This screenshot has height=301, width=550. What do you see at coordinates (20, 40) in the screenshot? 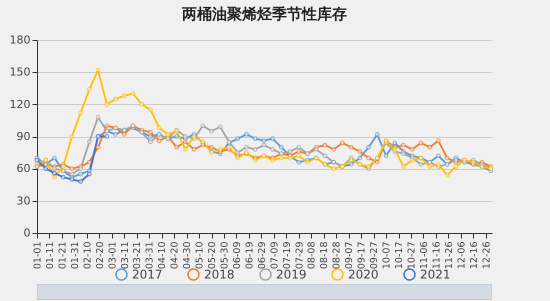
I see `y-tick-label: 180` at bounding box center [20, 40].